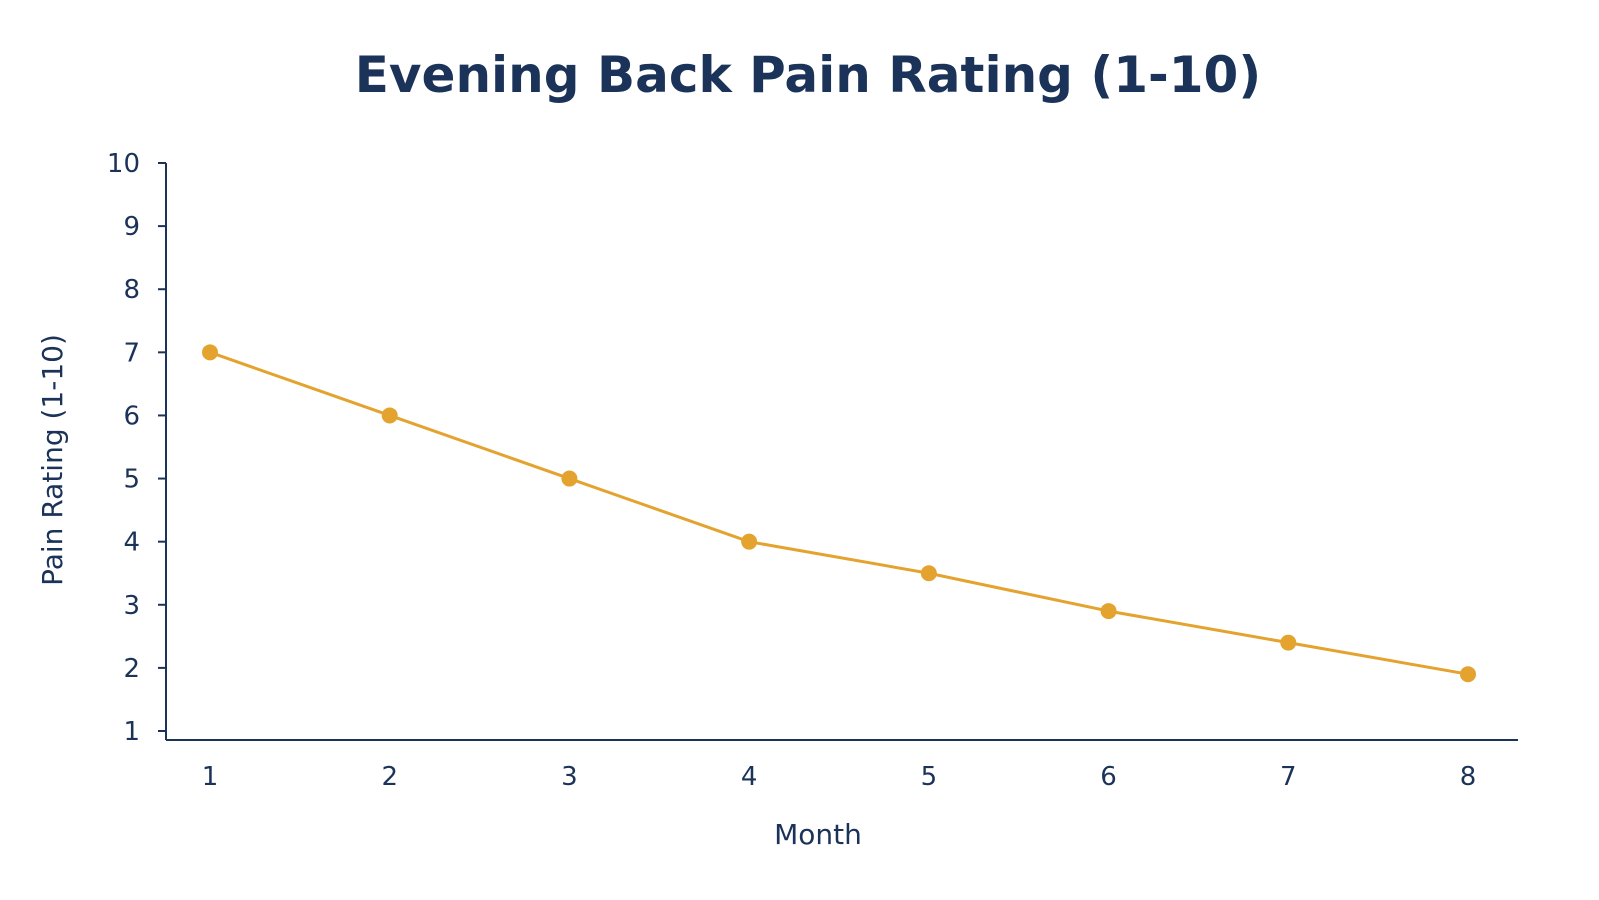  What do you see at coordinates (749, 777) in the screenshot?
I see `x-tick-label: 4` at bounding box center [749, 777].